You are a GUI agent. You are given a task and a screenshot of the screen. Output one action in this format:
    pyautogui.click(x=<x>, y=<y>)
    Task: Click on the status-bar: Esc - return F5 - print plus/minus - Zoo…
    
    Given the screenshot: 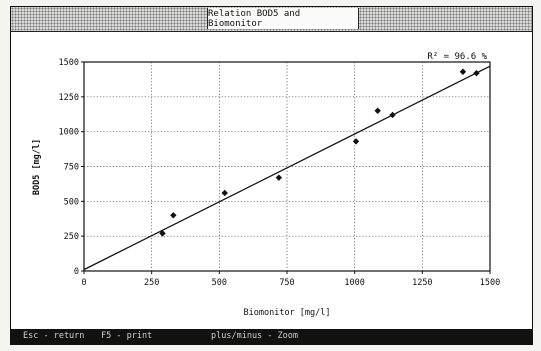 What is the action you would take?
    pyautogui.click(x=271, y=336)
    